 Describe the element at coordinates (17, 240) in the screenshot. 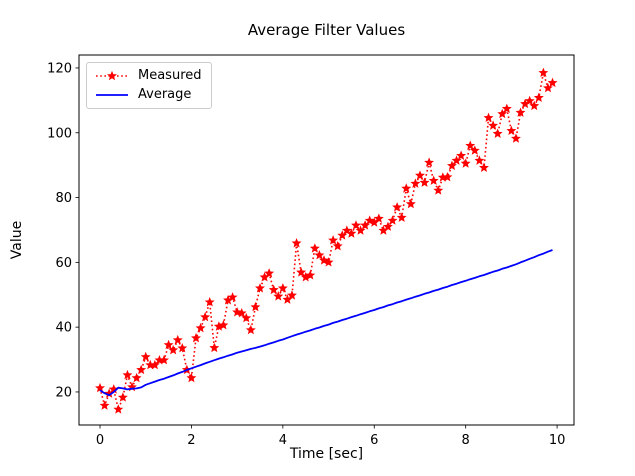

I see `y-axis-label: Value` at that location.